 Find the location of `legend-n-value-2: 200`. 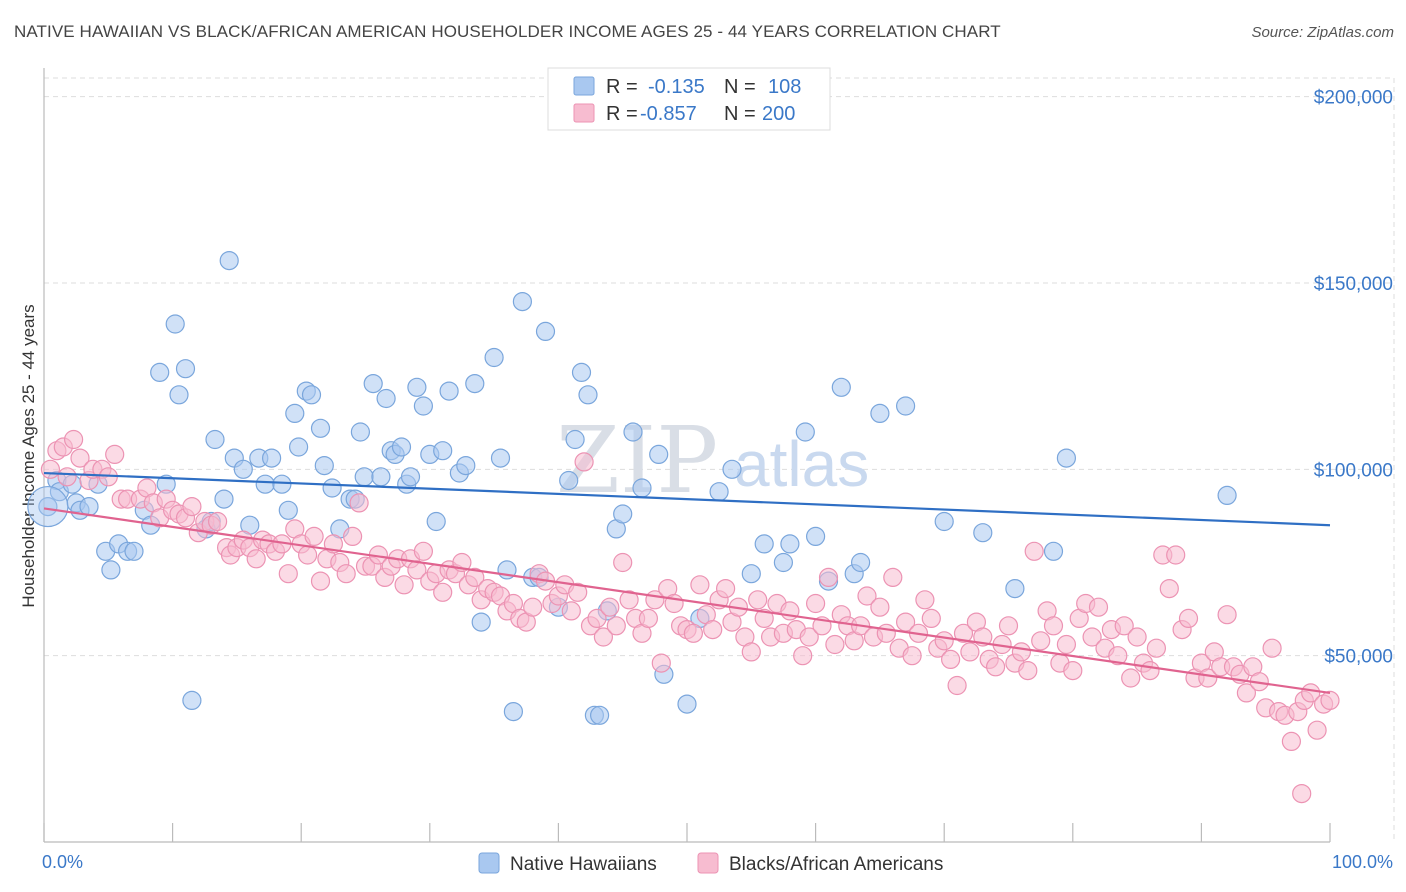

legend-n-value-2: 200 is located at coordinates (778, 114).